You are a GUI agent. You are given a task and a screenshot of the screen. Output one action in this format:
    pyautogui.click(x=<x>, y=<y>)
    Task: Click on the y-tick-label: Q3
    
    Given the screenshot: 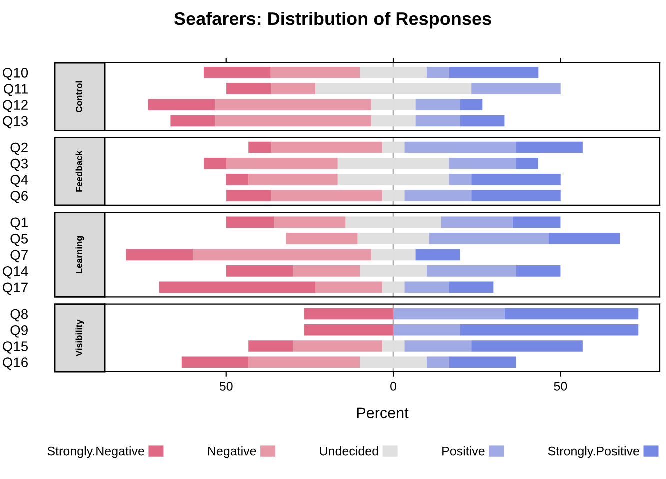 What is the action you would take?
    pyautogui.click(x=19, y=165)
    